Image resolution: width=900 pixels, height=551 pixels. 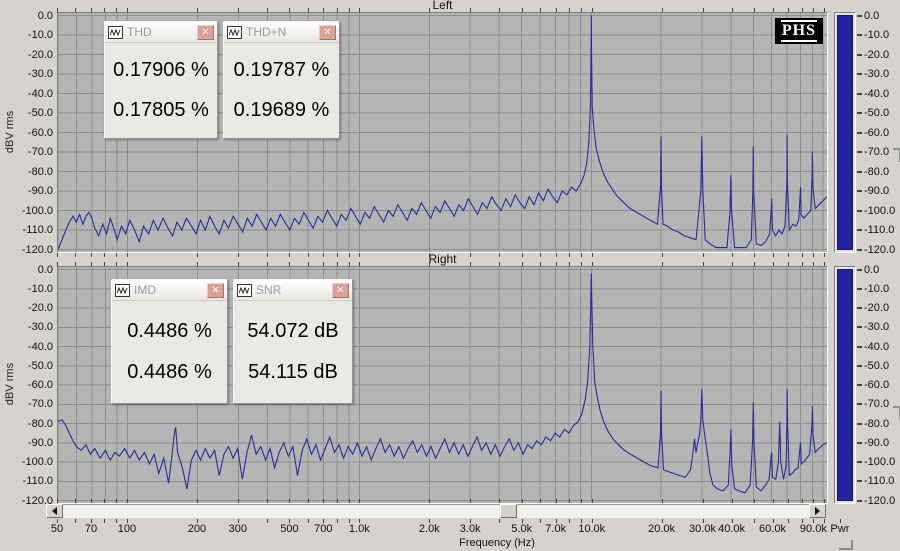 What do you see at coordinates (281, 109) in the screenshot?
I see `thdn-value-right: 0.19689 %` at bounding box center [281, 109].